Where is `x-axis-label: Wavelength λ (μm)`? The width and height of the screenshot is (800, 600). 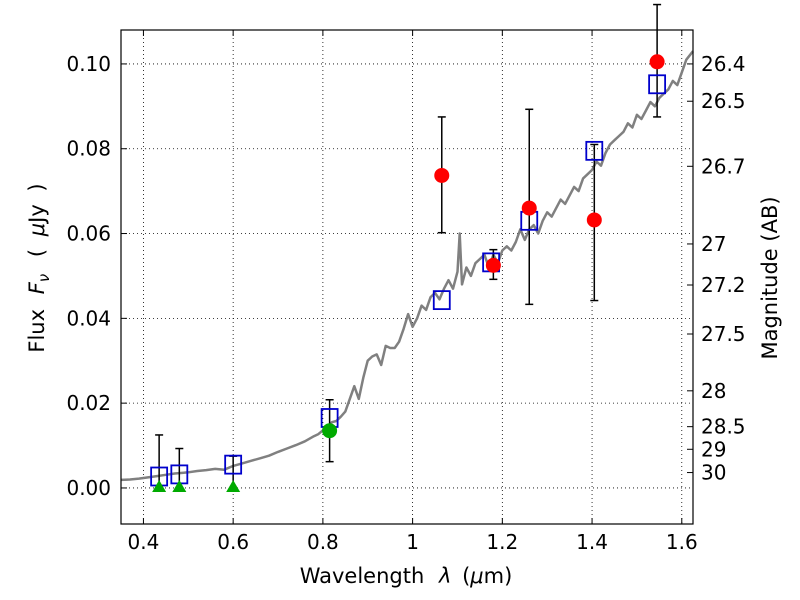
x-axis-label: Wavelength λ (μm) is located at coordinates (406, 576).